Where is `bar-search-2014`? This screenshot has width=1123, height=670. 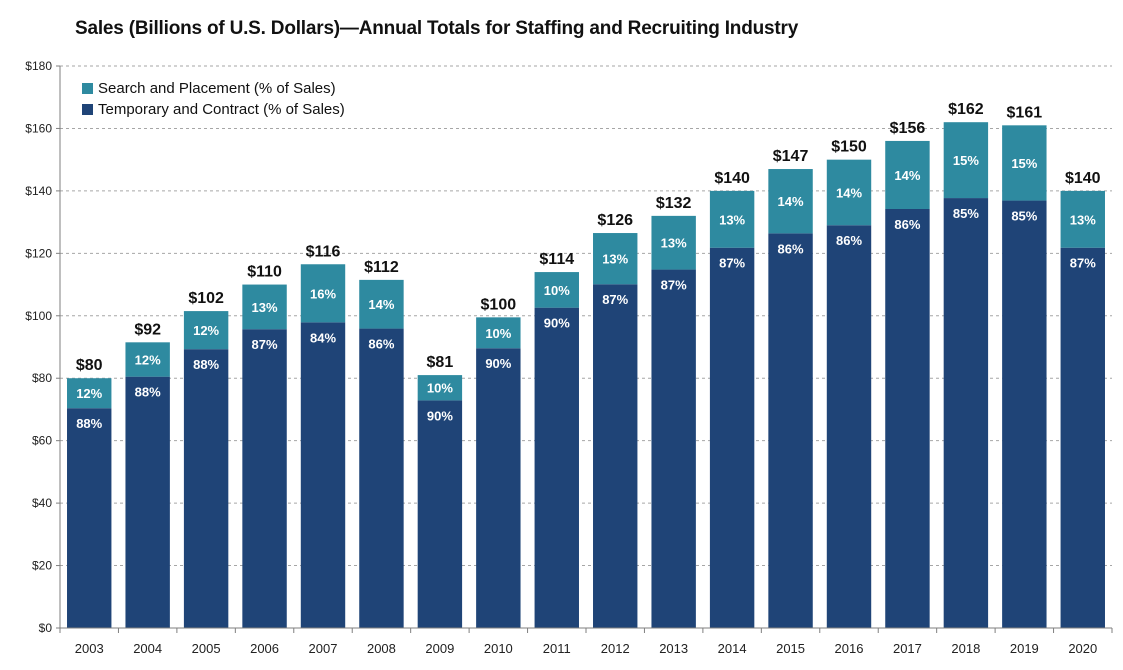
bar-search-2014 is located at coordinates (732, 219).